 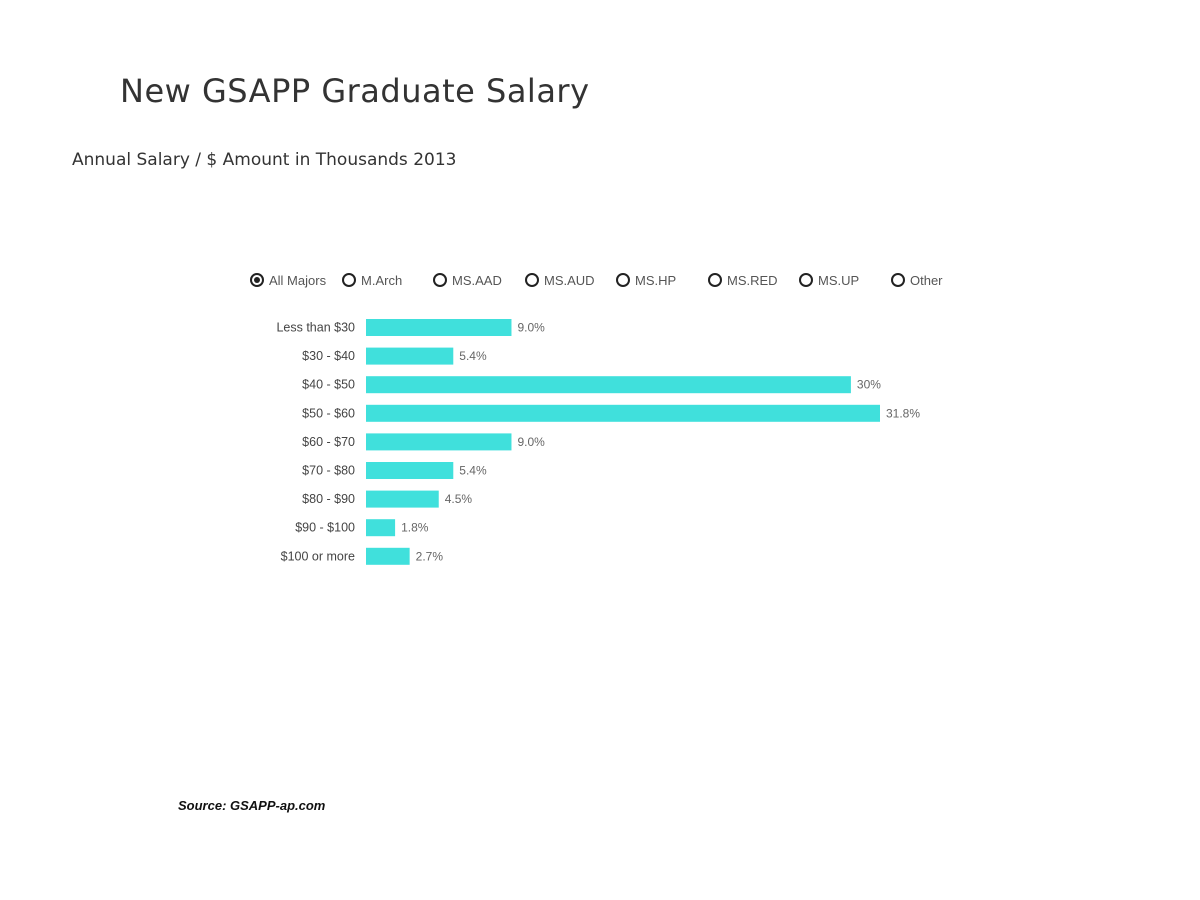 What do you see at coordinates (349, 280) in the screenshot?
I see `radio-march` at bounding box center [349, 280].